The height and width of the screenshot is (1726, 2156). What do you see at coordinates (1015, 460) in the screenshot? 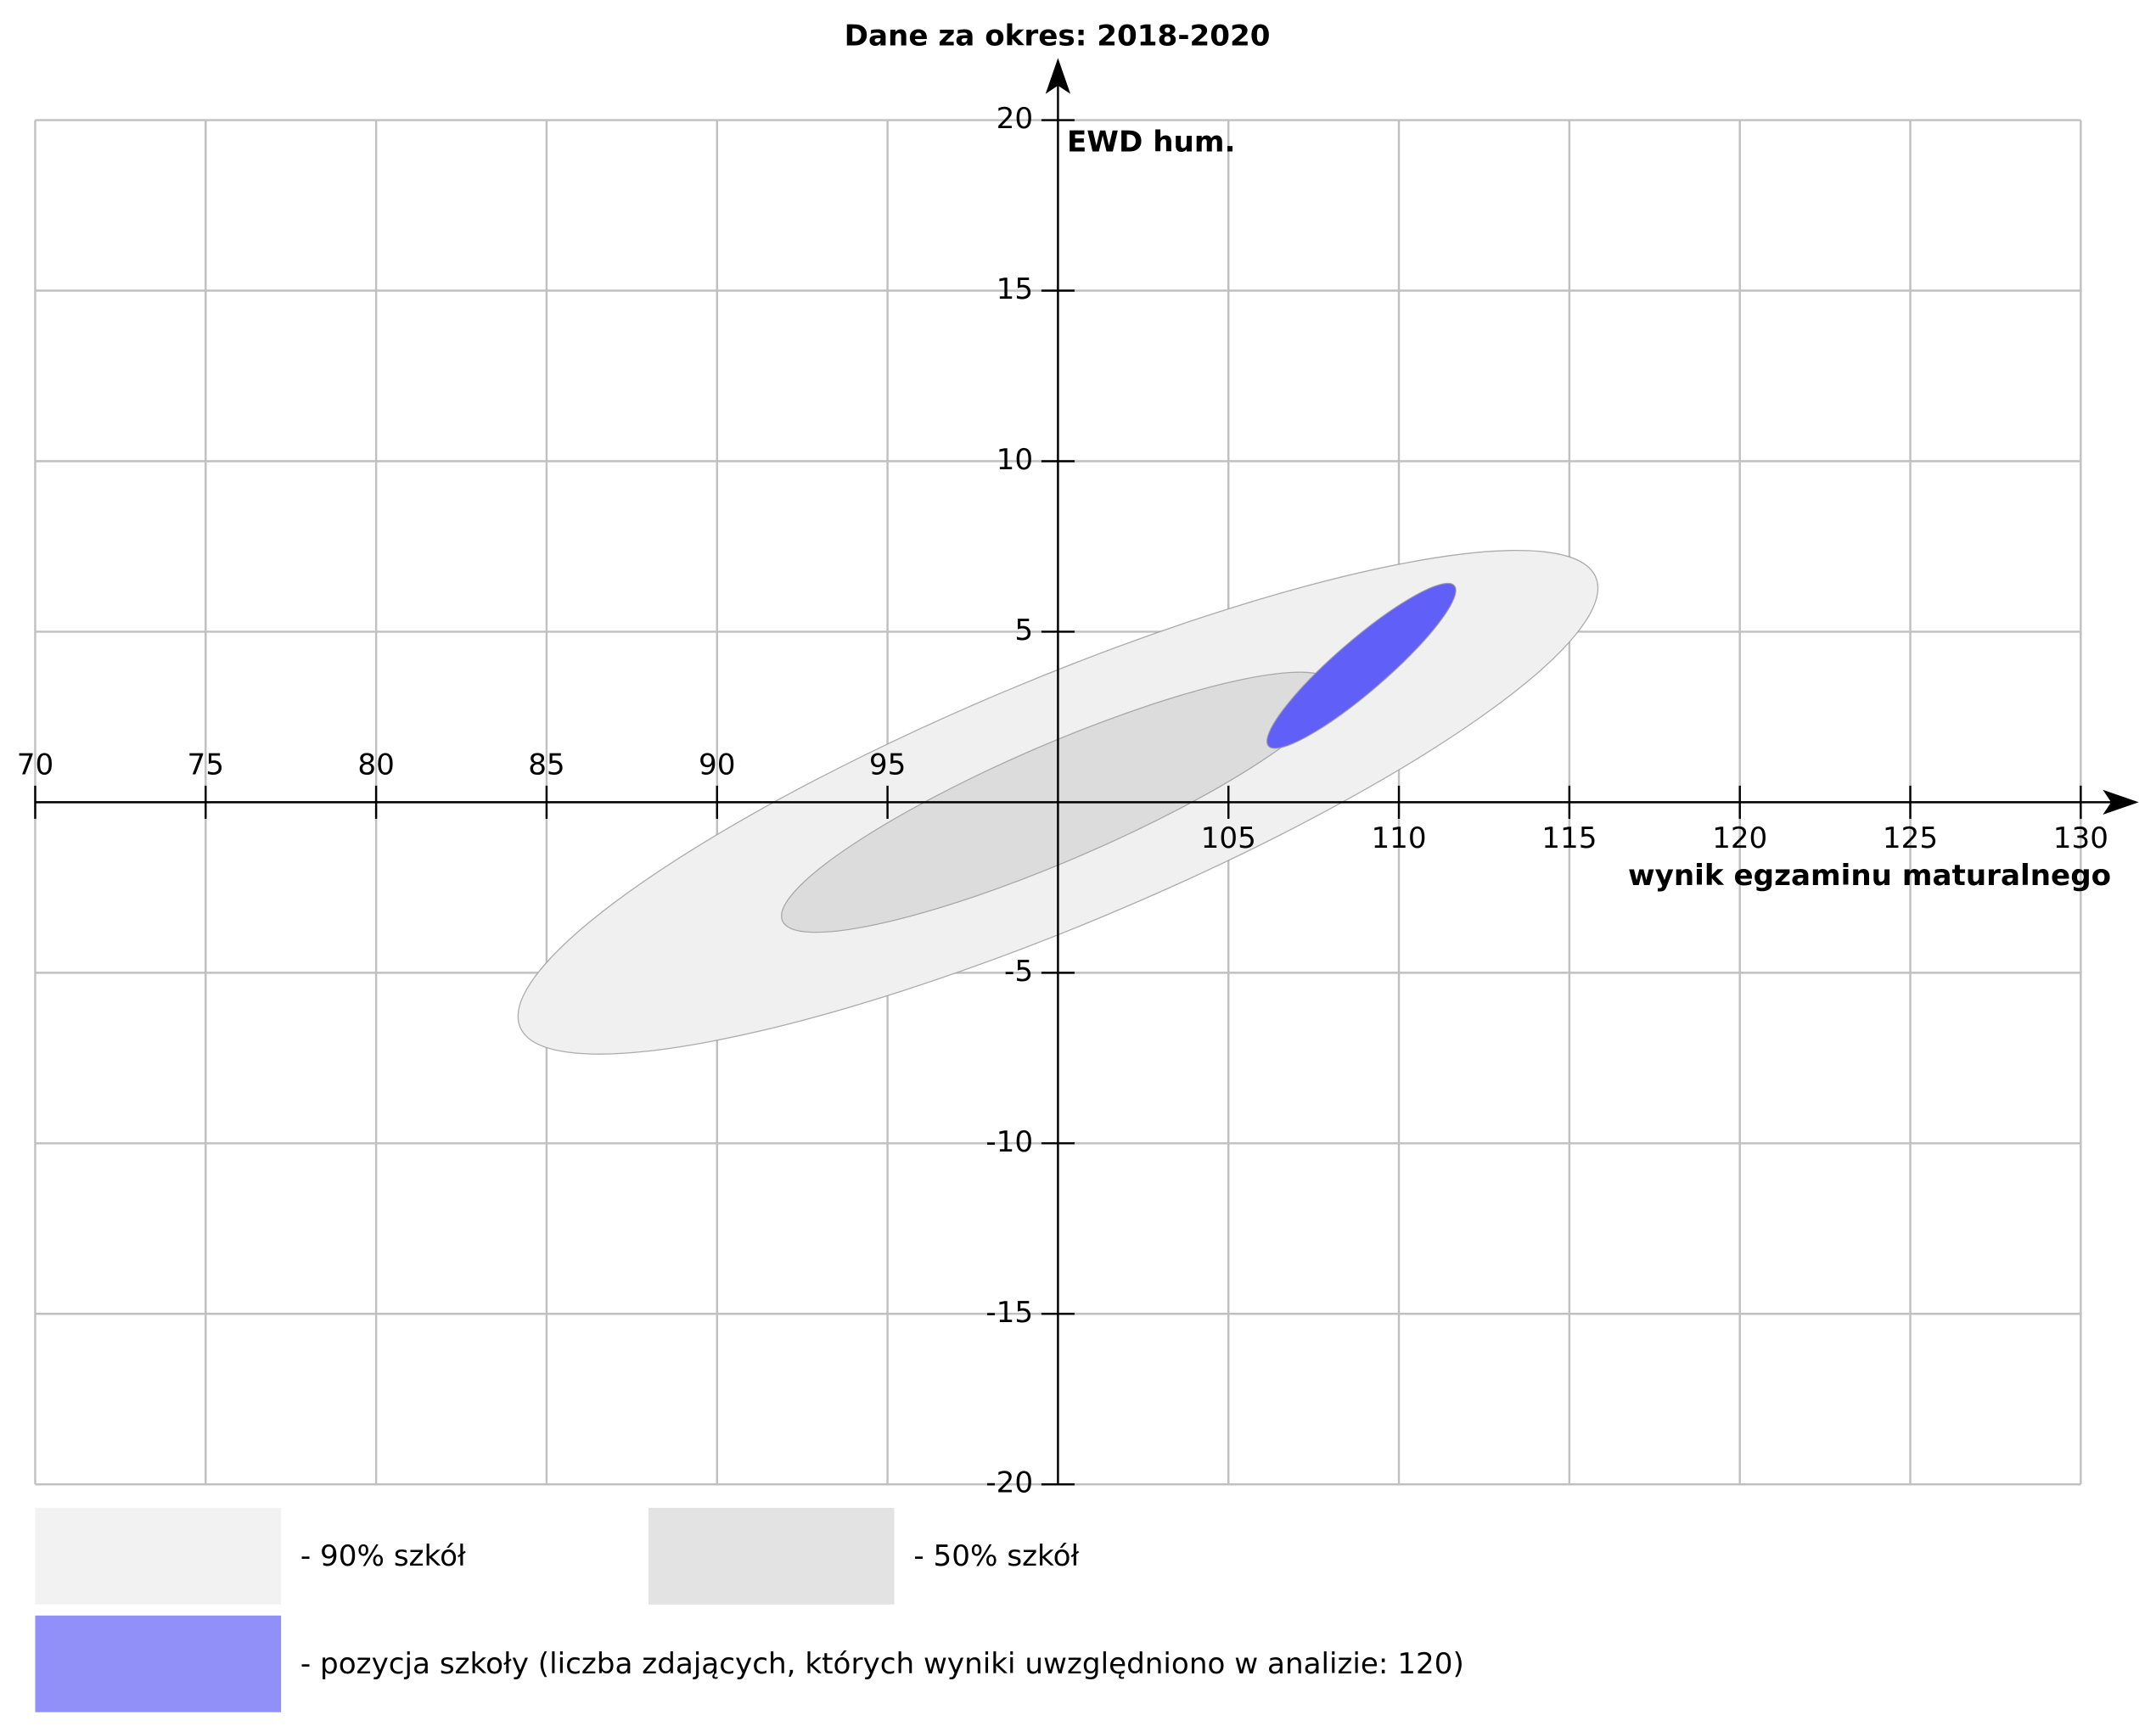
I see `y-tick-label: 10` at bounding box center [1015, 460].